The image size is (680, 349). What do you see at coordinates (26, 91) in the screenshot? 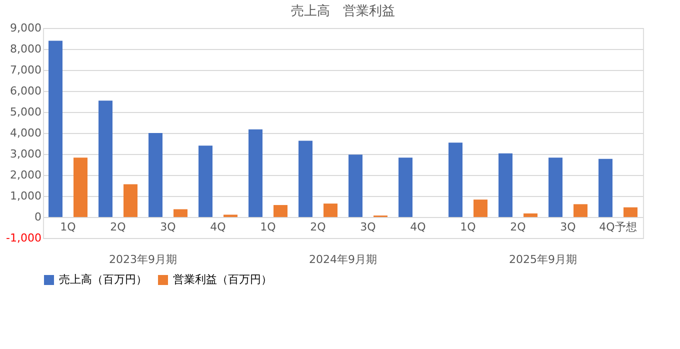
I see `y-tick-label: 6,000` at bounding box center [26, 91].